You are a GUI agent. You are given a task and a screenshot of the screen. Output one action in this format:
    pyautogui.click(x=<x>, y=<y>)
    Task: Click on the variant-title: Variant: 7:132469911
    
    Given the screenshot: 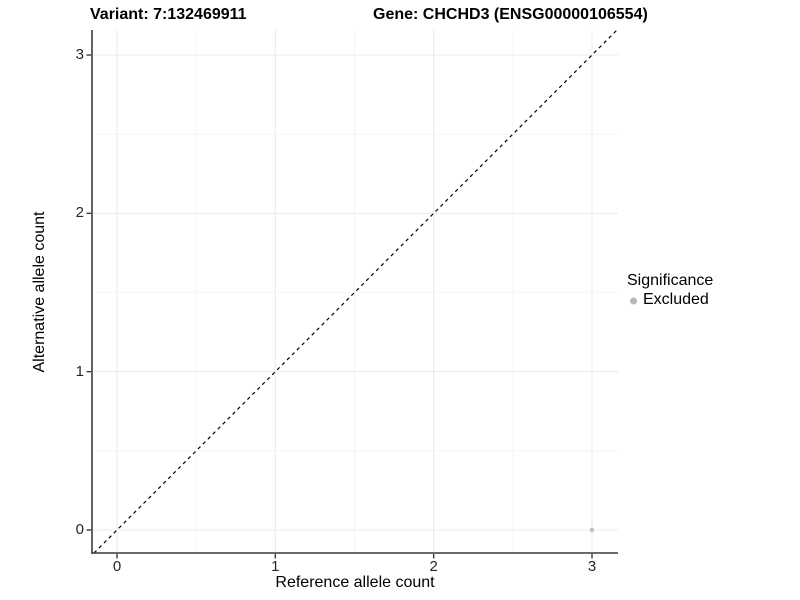 What is the action you would take?
    pyautogui.click(x=168, y=14)
    